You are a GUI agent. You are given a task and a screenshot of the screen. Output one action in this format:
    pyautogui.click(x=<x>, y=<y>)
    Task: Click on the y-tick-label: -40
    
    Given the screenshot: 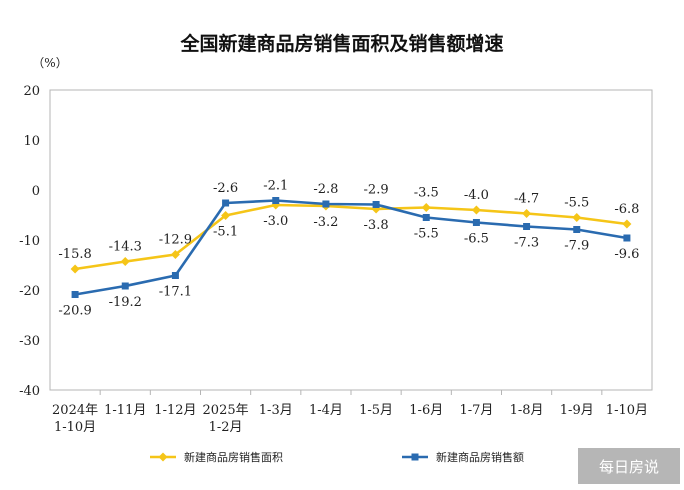 What is the action you would take?
    pyautogui.click(x=29, y=391)
    